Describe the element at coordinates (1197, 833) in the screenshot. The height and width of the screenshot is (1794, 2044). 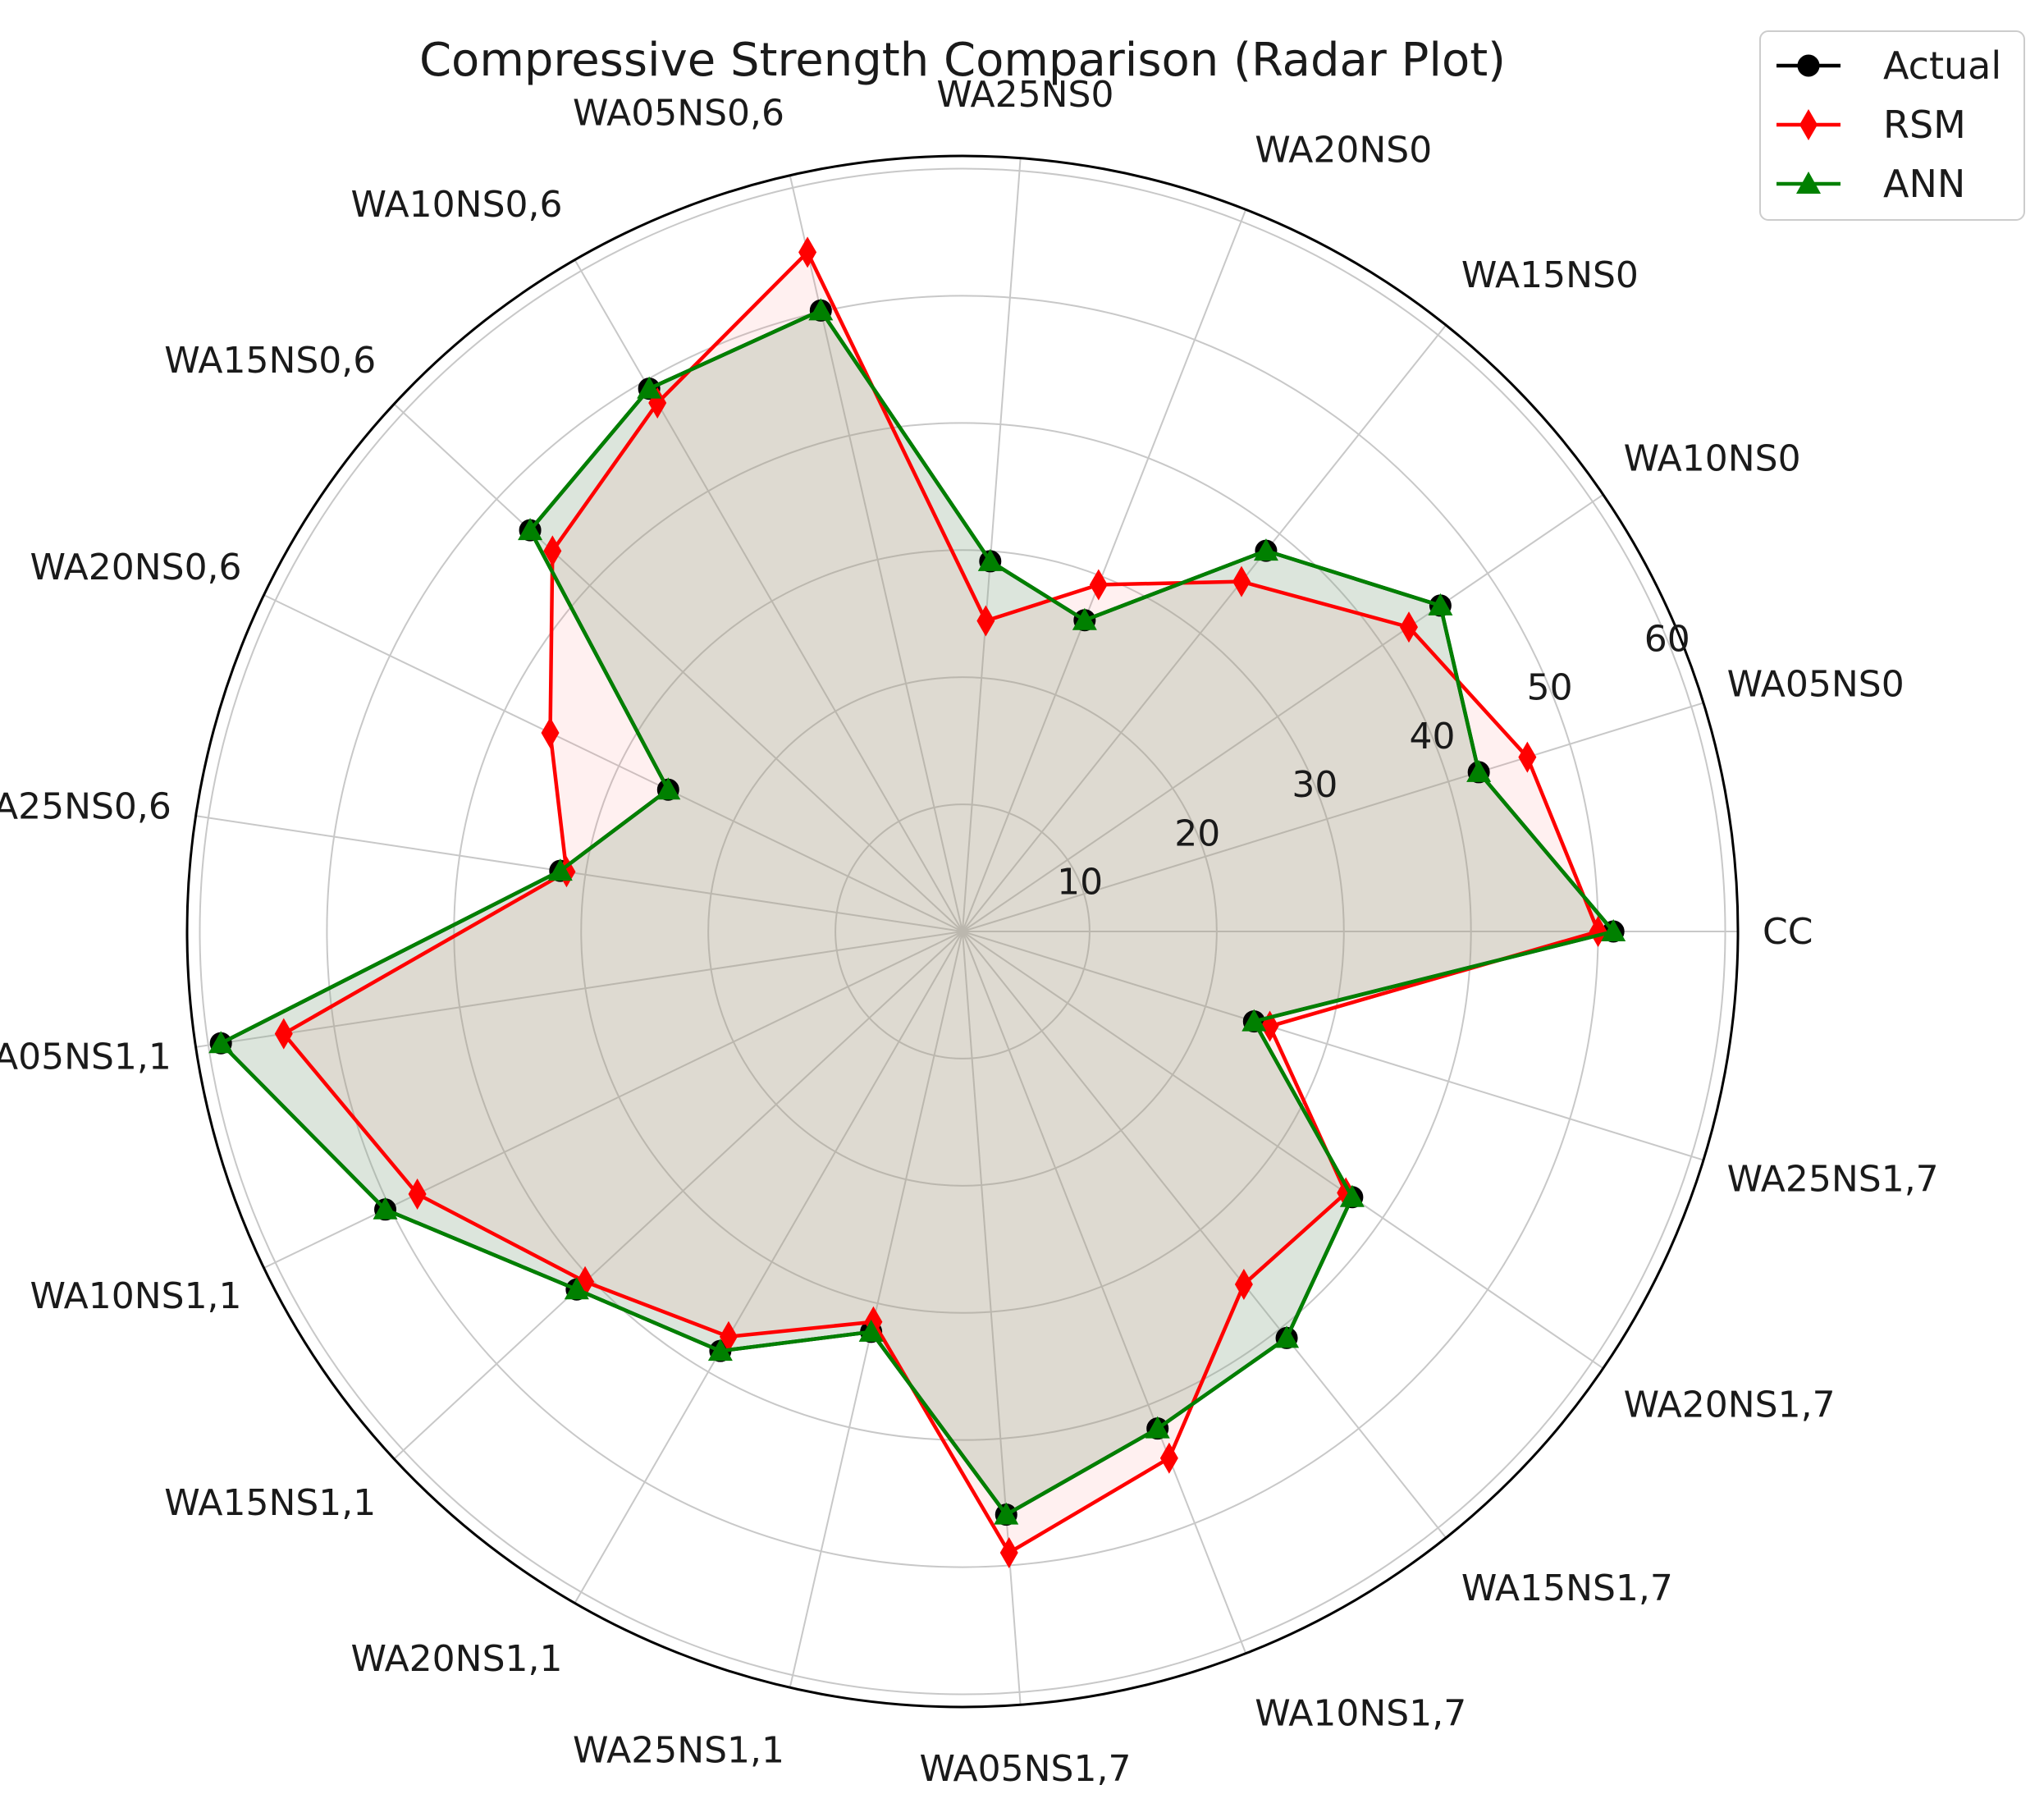
I see `radial-tick-label: 20` at that location.